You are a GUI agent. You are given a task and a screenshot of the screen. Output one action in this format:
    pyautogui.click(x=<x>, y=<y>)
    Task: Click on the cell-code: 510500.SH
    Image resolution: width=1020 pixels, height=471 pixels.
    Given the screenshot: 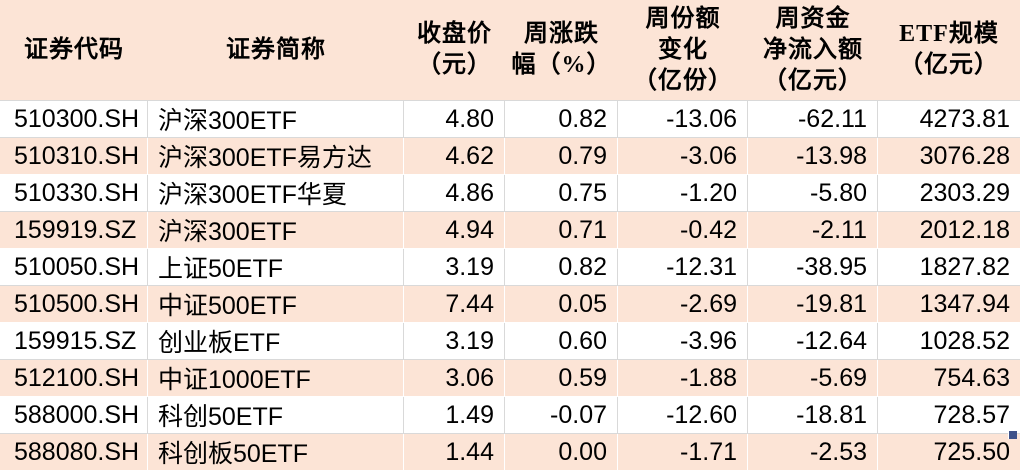 What is the action you would take?
    pyautogui.click(x=74, y=304)
    